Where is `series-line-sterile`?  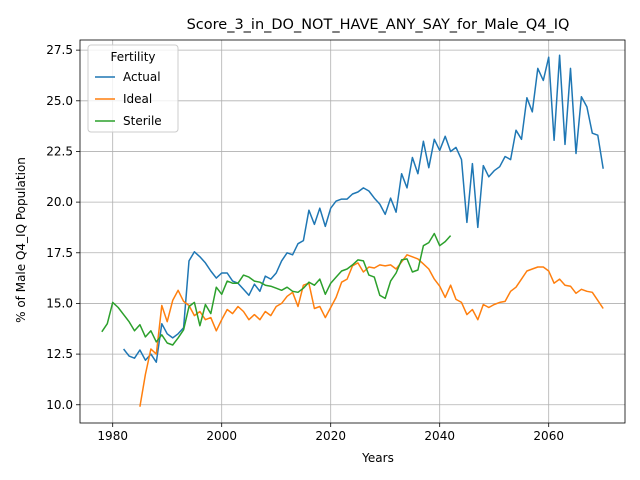
series-line-sterile is located at coordinates (276, 289).